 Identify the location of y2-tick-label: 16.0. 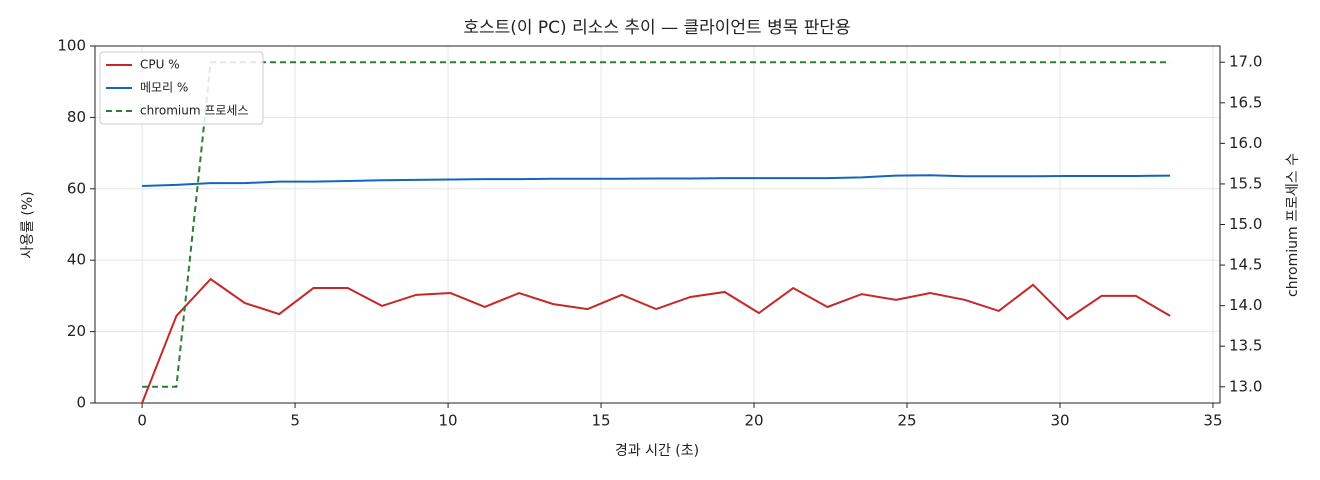
(1245, 143).